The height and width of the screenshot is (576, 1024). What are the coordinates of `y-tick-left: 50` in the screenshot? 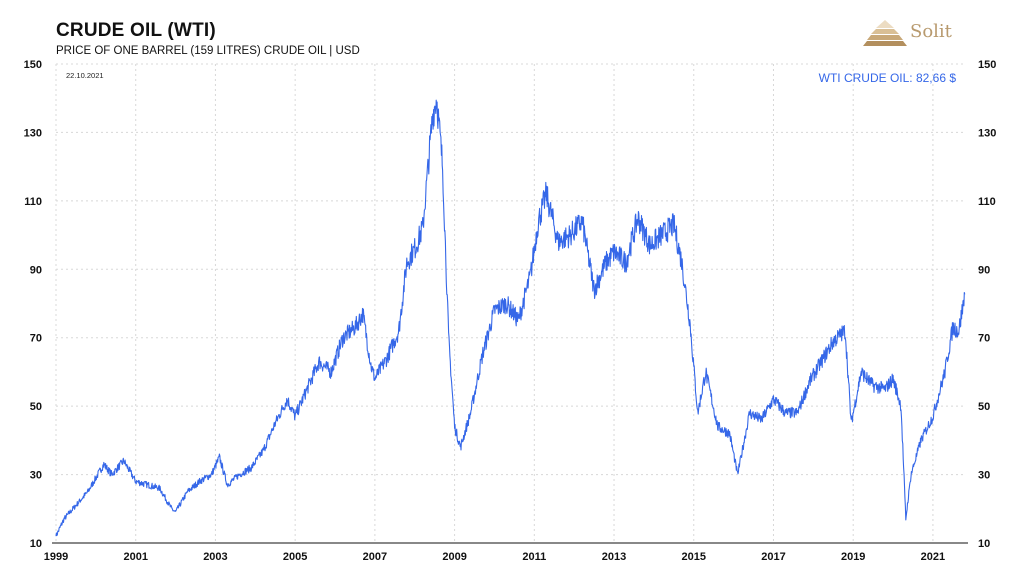 It's located at (36, 407).